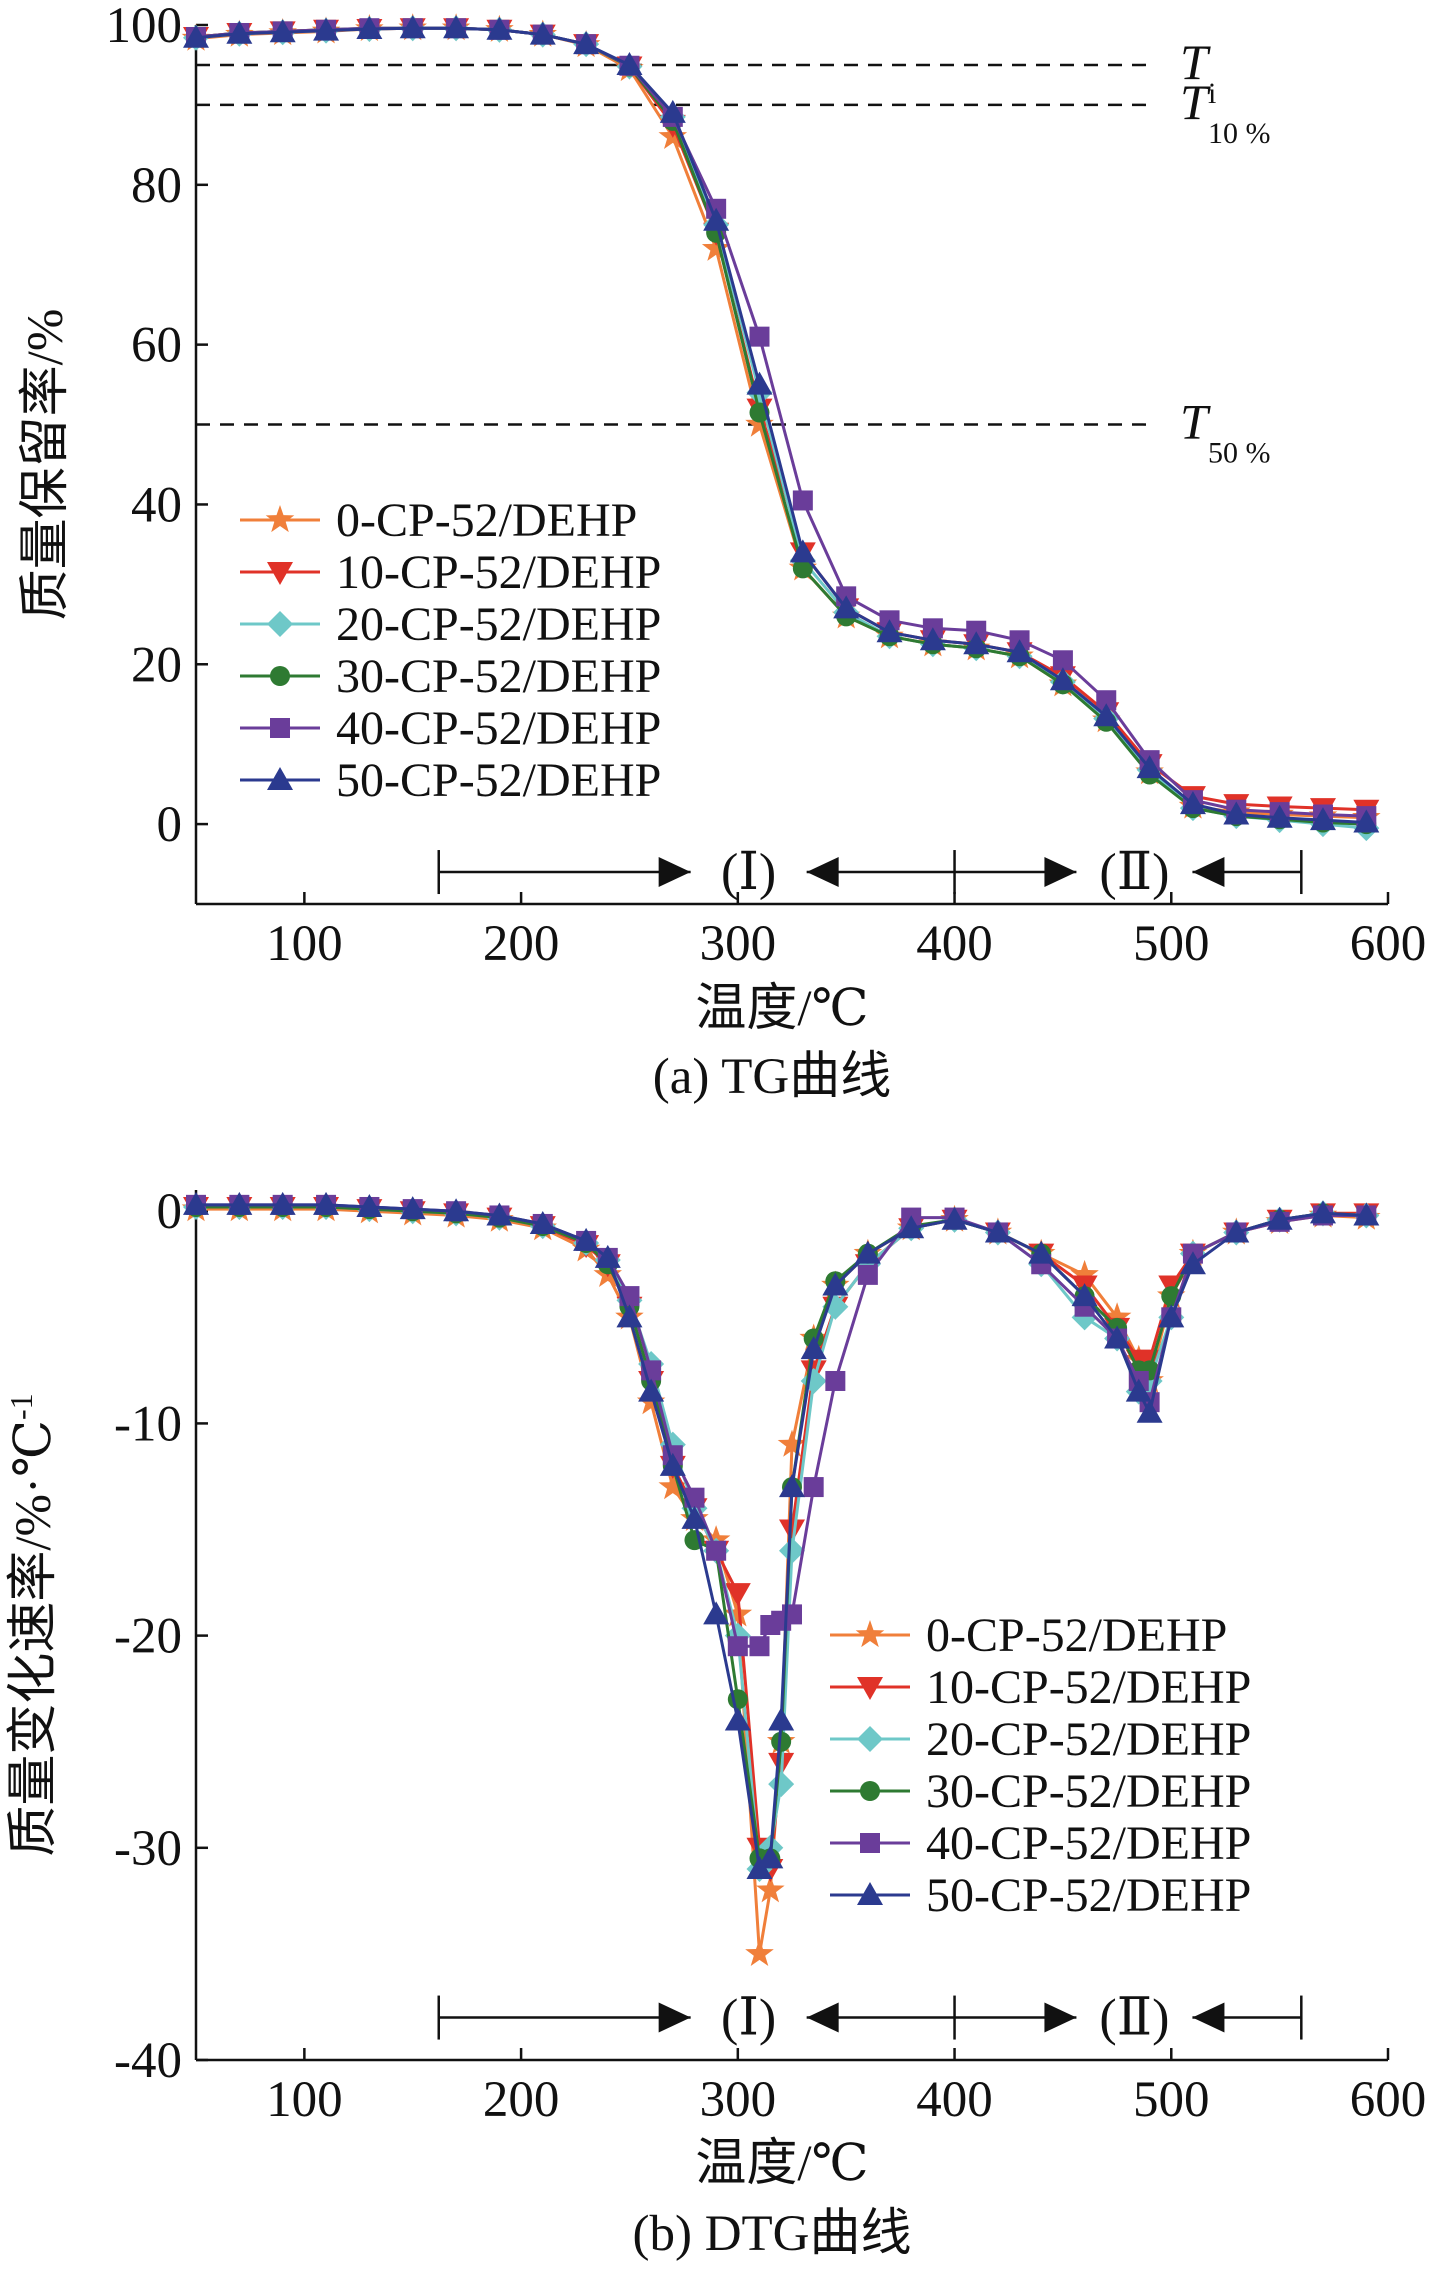 Image resolution: width=1433 pixels, height=2275 pixels. Describe the element at coordinates (1212, 93) in the screenshot. I see `tg-ref-sub: i` at that location.